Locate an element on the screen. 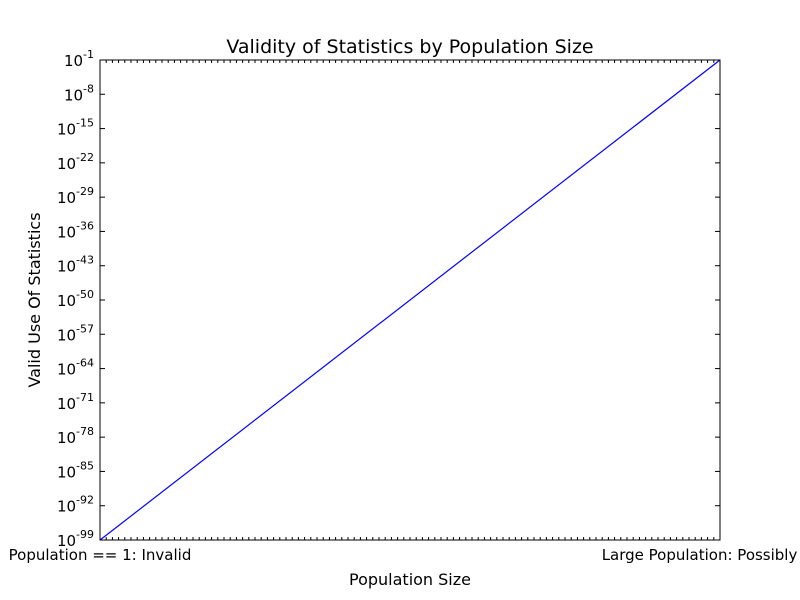  y-tick-exponent: -36 is located at coordinates (85, 225).